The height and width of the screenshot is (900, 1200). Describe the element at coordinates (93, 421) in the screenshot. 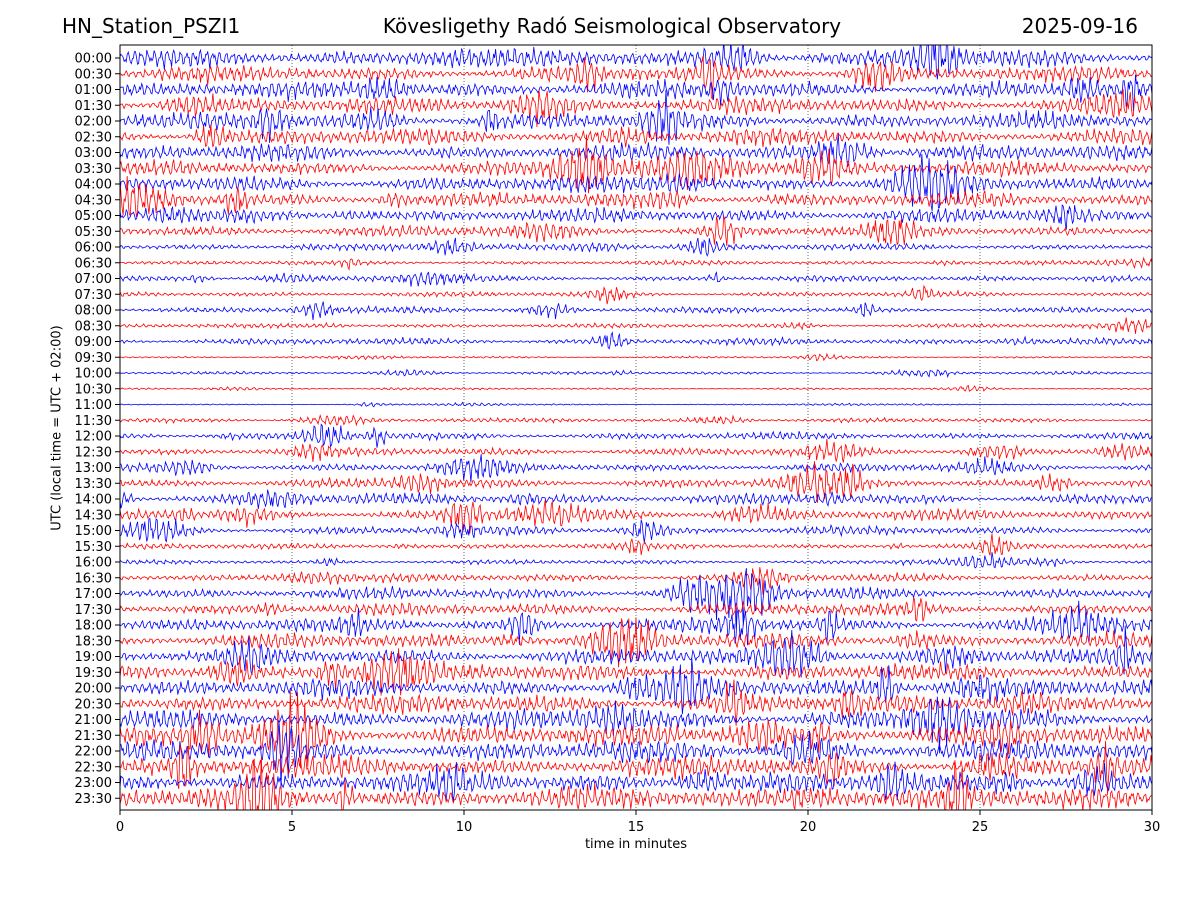

I see `y-tick-label: 11:30` at that location.